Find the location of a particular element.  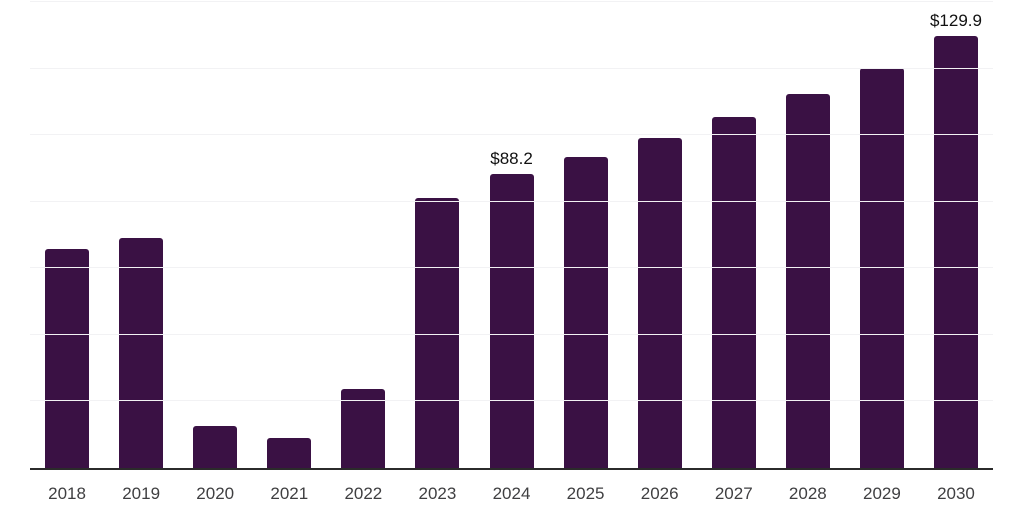

x-tick-label-2019: 2019 is located at coordinates (141, 493).